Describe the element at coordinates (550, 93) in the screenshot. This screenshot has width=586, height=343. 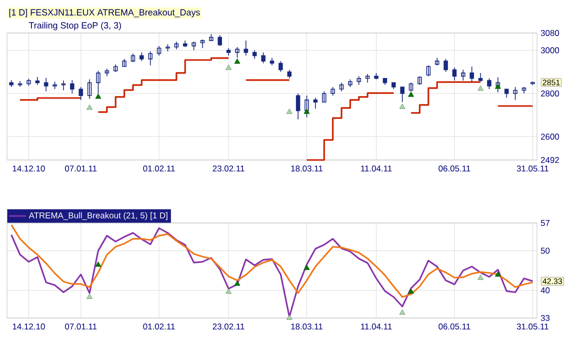
I see `y-tick-label: 2800` at that location.